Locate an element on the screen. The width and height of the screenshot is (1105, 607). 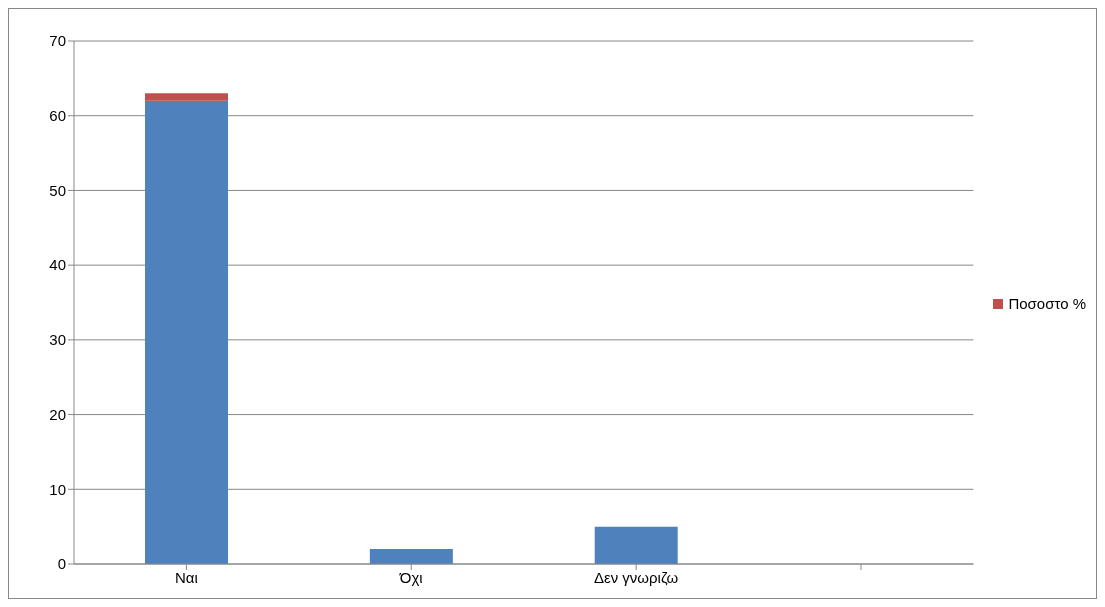
y-tick-label: 40 is located at coordinates (57, 265).